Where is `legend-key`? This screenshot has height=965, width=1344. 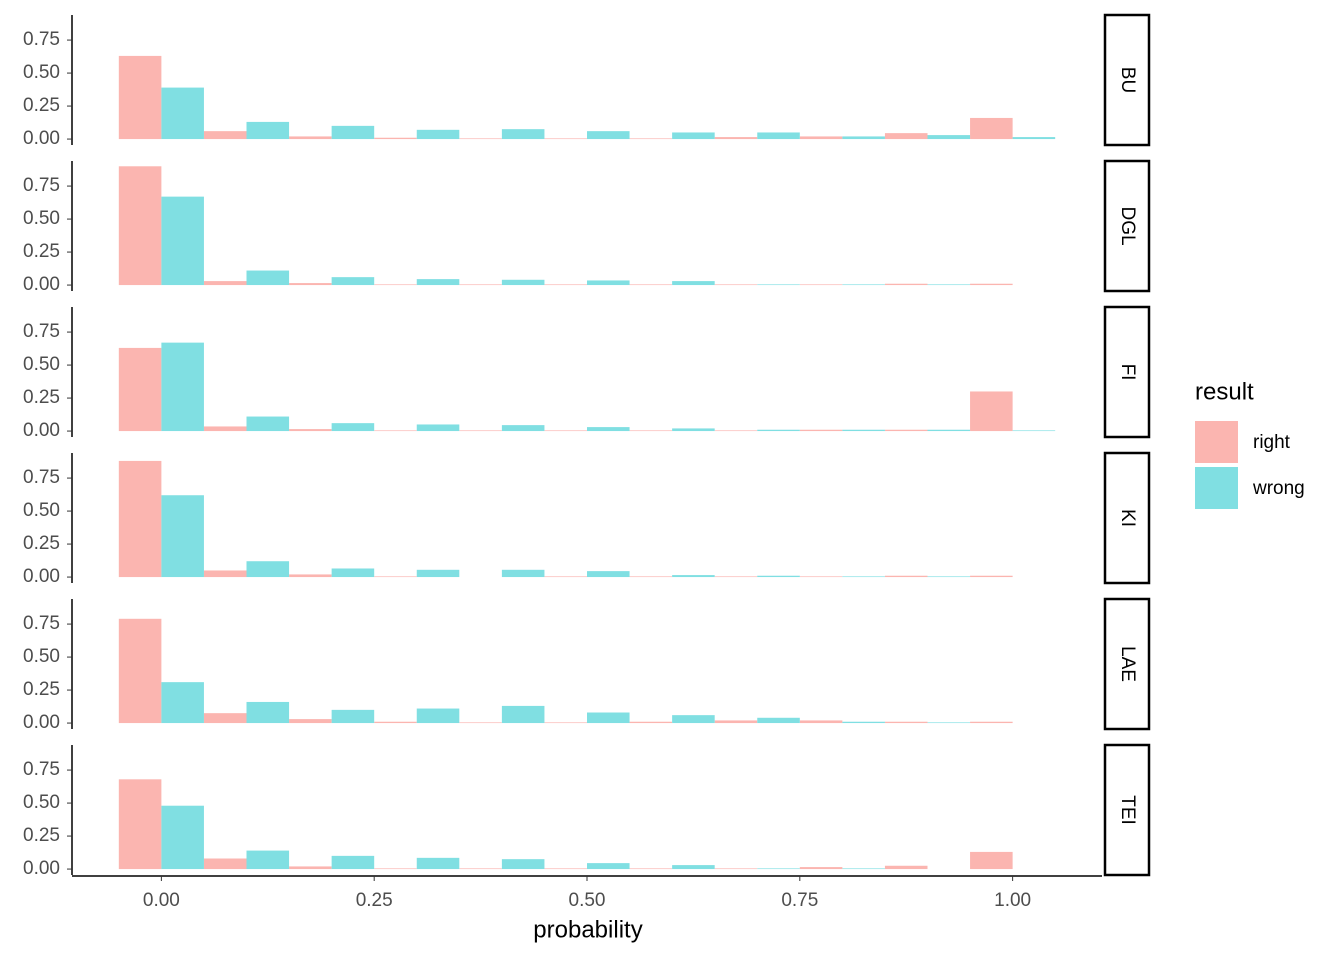
legend-key is located at coordinates (1216, 442).